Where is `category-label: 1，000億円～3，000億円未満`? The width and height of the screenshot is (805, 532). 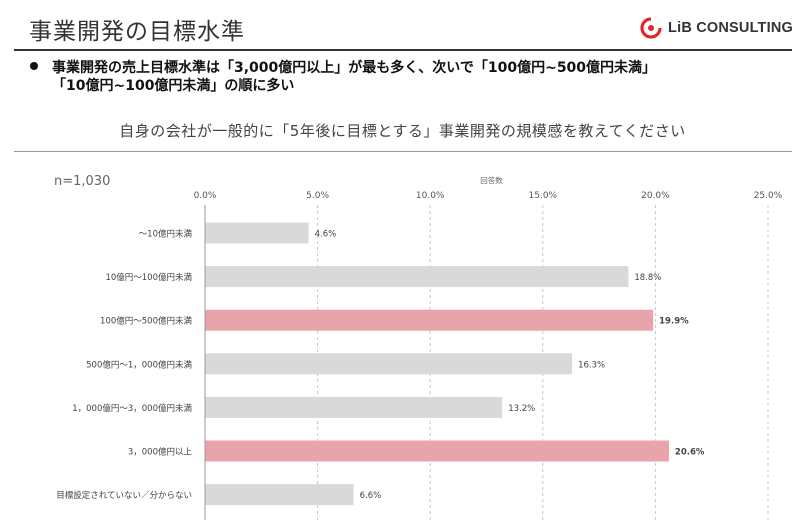
category-label: 1，000億円～3，000億円未満 is located at coordinates (132, 408).